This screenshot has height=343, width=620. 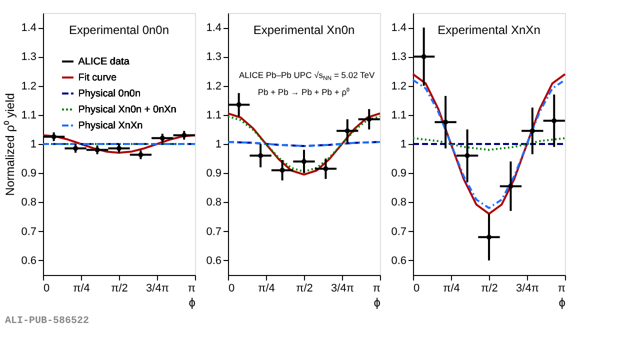 What do you see at coordinates (110, 126) in the screenshot?
I see `legend-label: Physical XnXn` at bounding box center [110, 126].